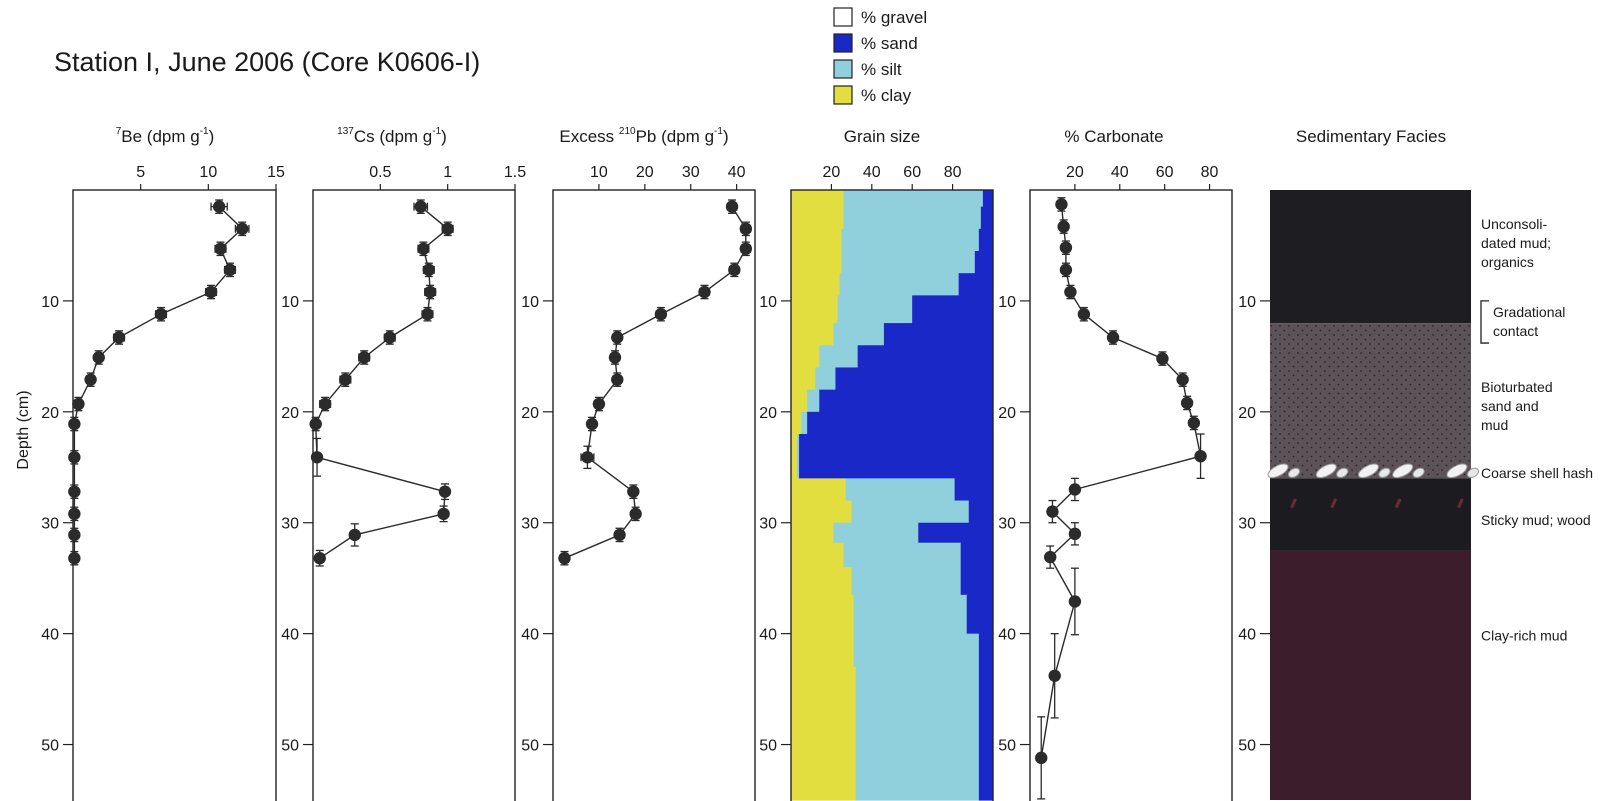 The width and height of the screenshot is (1614, 801). Describe the element at coordinates (1484, 322) in the screenshot. I see `contact-bracket` at that location.